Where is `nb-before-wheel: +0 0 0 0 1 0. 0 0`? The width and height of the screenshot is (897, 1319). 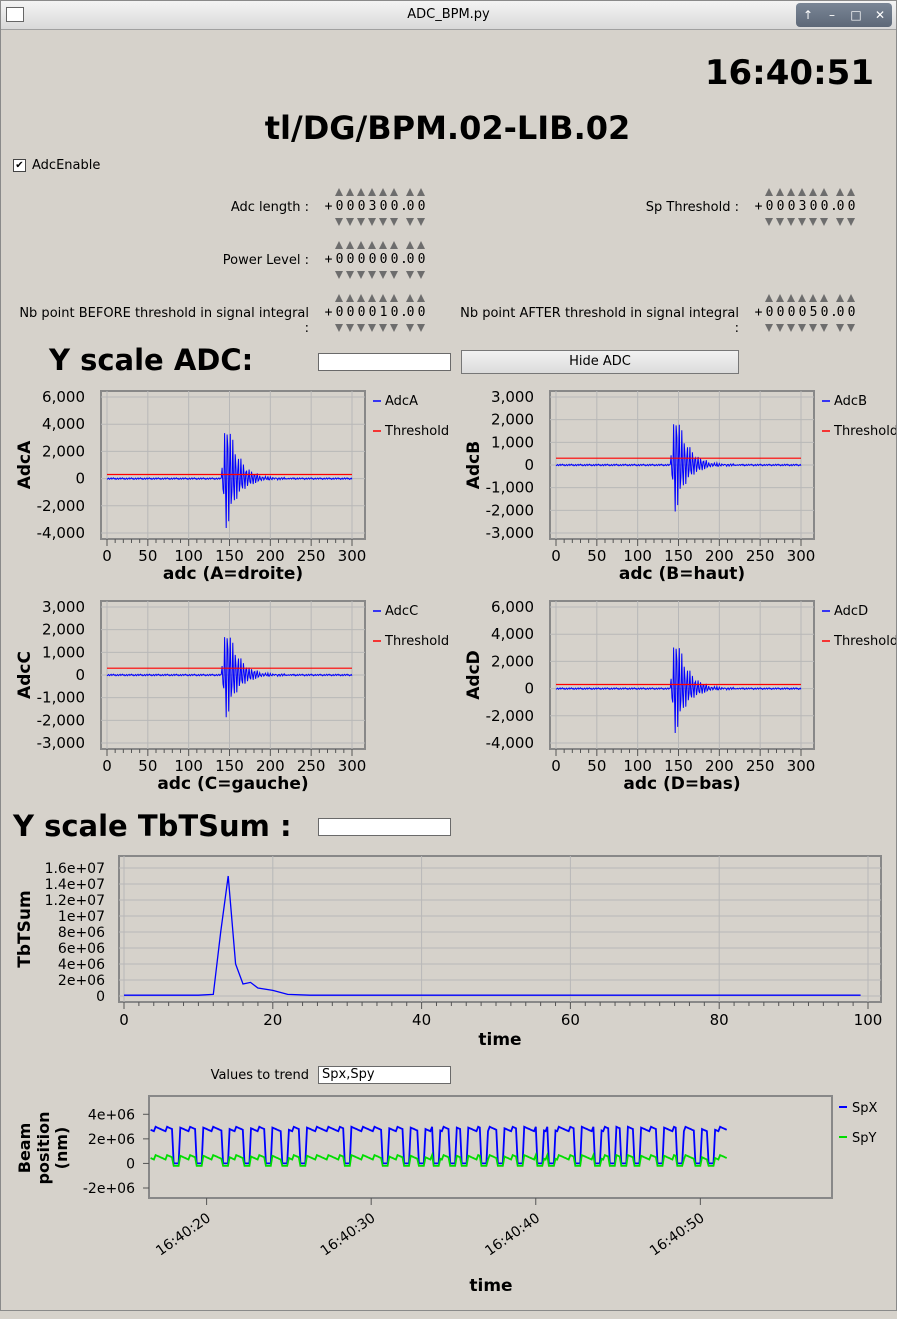 nb-before-wheel: +0 0 0 0 1 0. 0 0 is located at coordinates (388, 314).